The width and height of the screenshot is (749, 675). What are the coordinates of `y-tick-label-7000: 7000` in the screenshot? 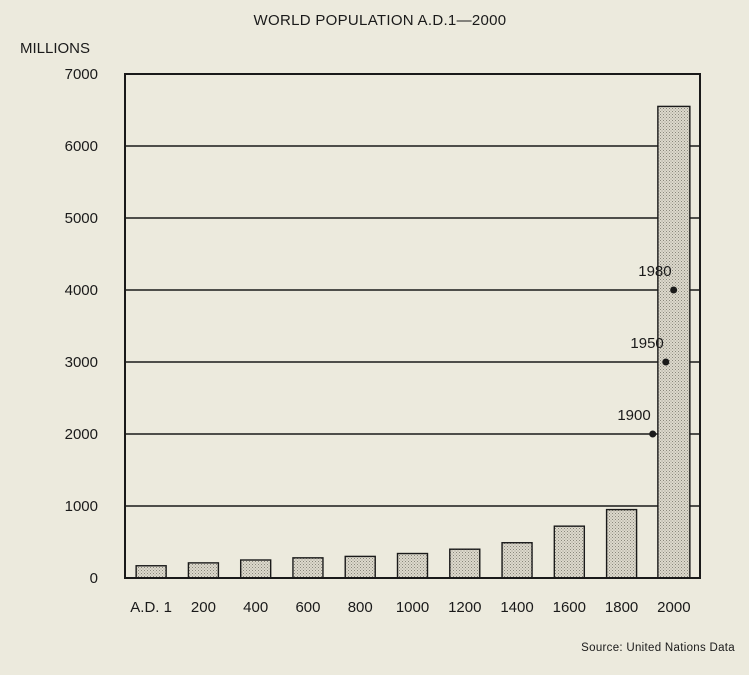 It's located at (81, 74).